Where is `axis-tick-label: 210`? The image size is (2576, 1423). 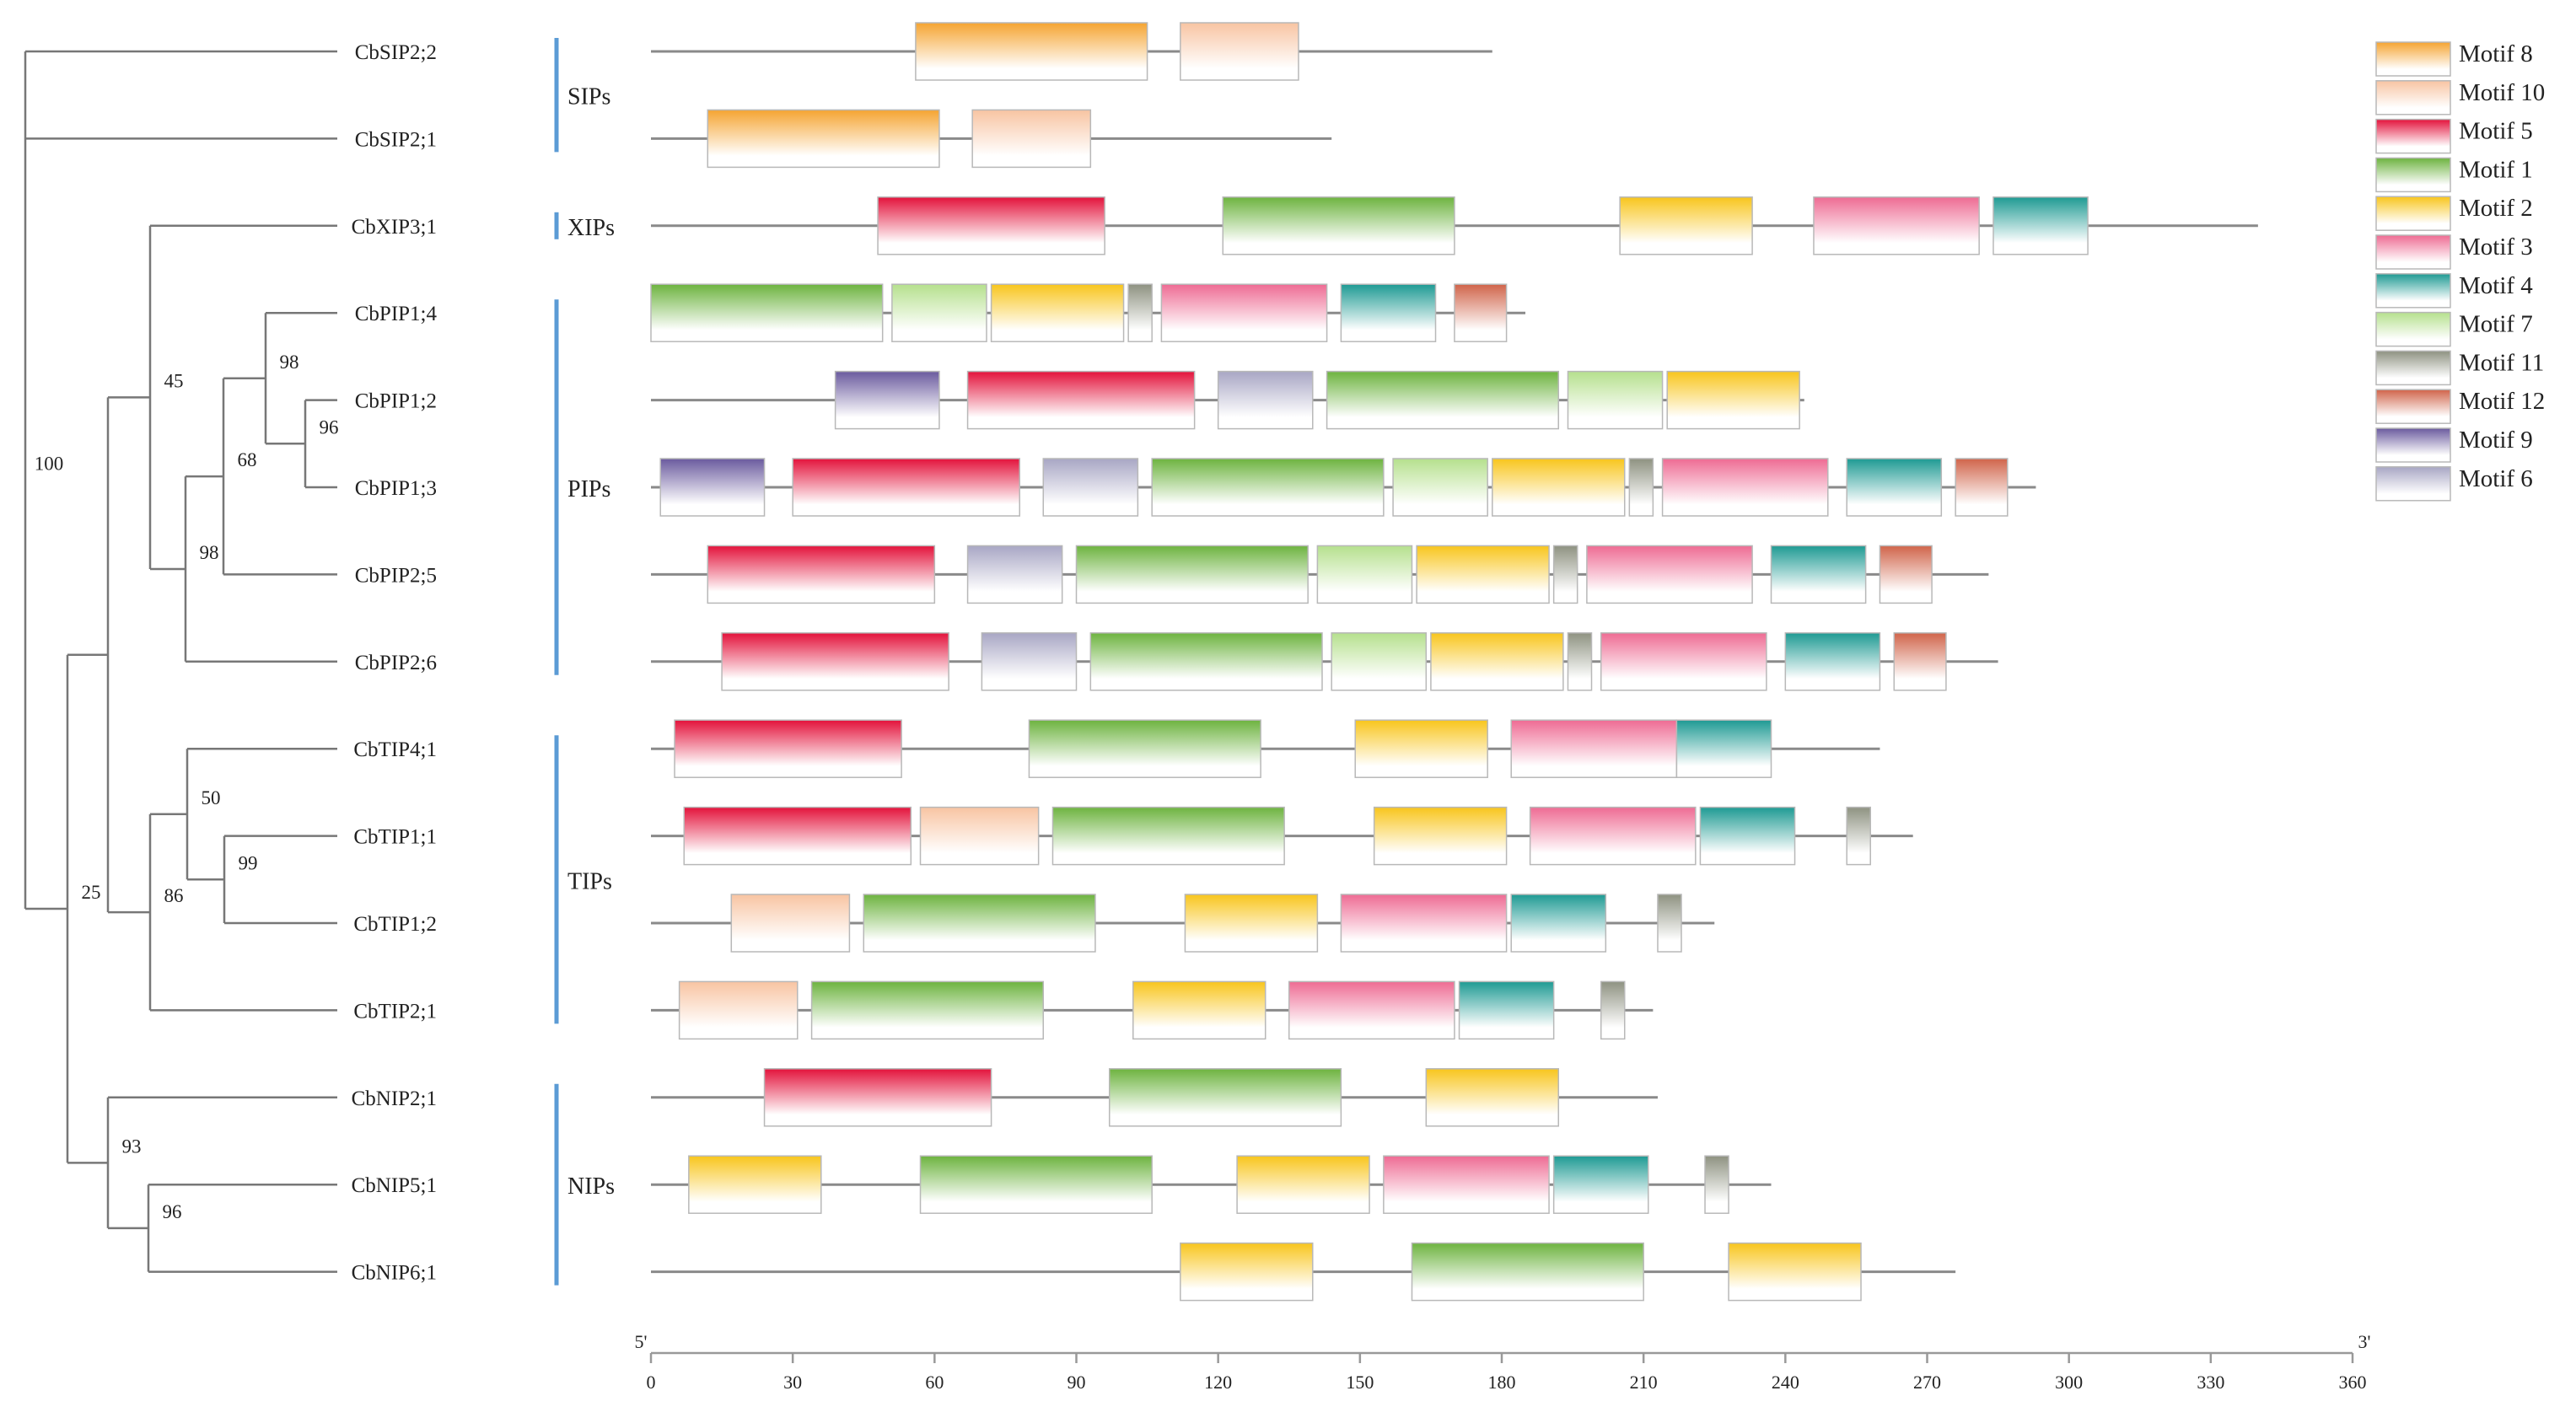
axis-tick-label: 210 is located at coordinates (1644, 1382).